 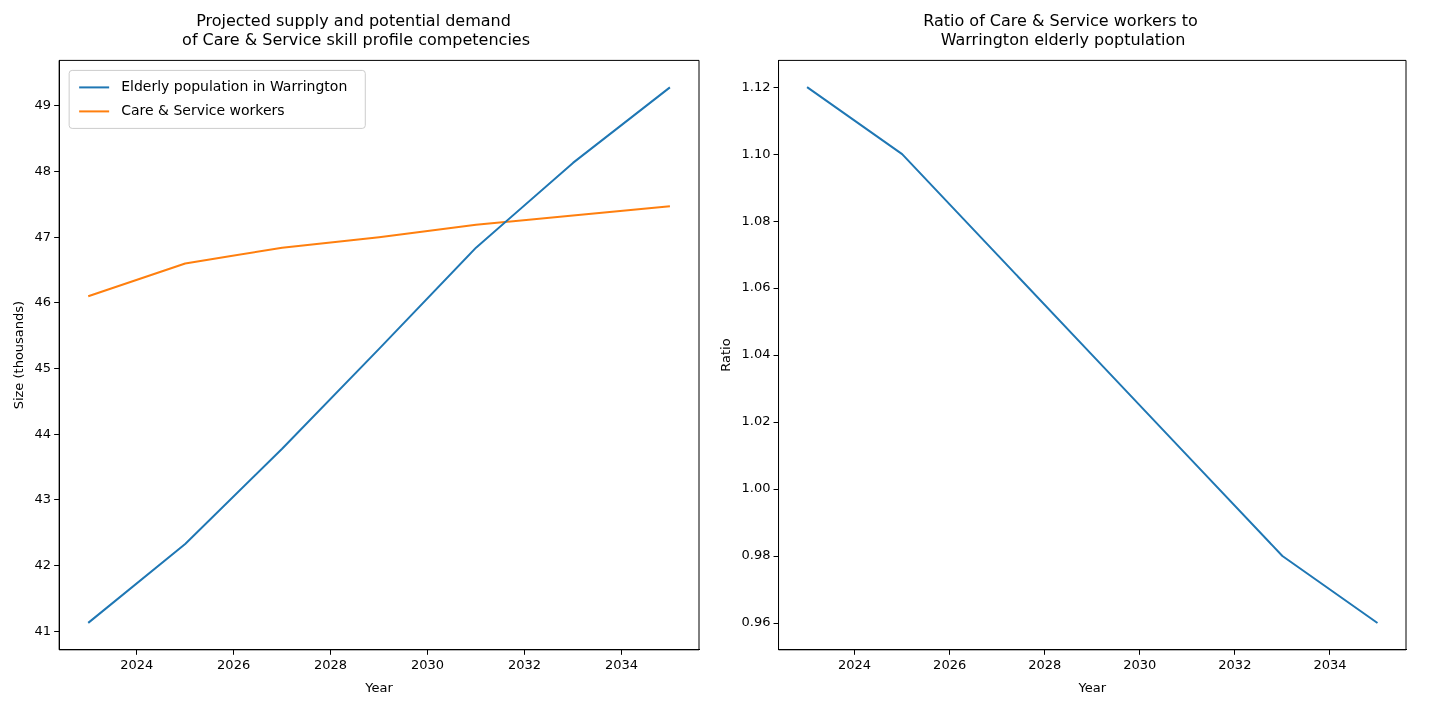 I want to click on chart-title: Projected supply and potential demand of Care & Service skill profile competencies, so click(x=353, y=29).